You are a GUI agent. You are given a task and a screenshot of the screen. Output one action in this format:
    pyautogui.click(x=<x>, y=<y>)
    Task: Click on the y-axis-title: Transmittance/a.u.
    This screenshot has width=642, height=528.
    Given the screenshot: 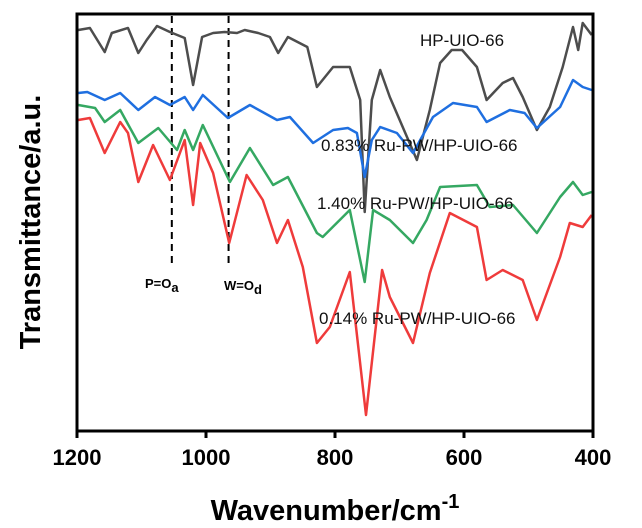 What is the action you would take?
    pyautogui.click(x=31, y=222)
    